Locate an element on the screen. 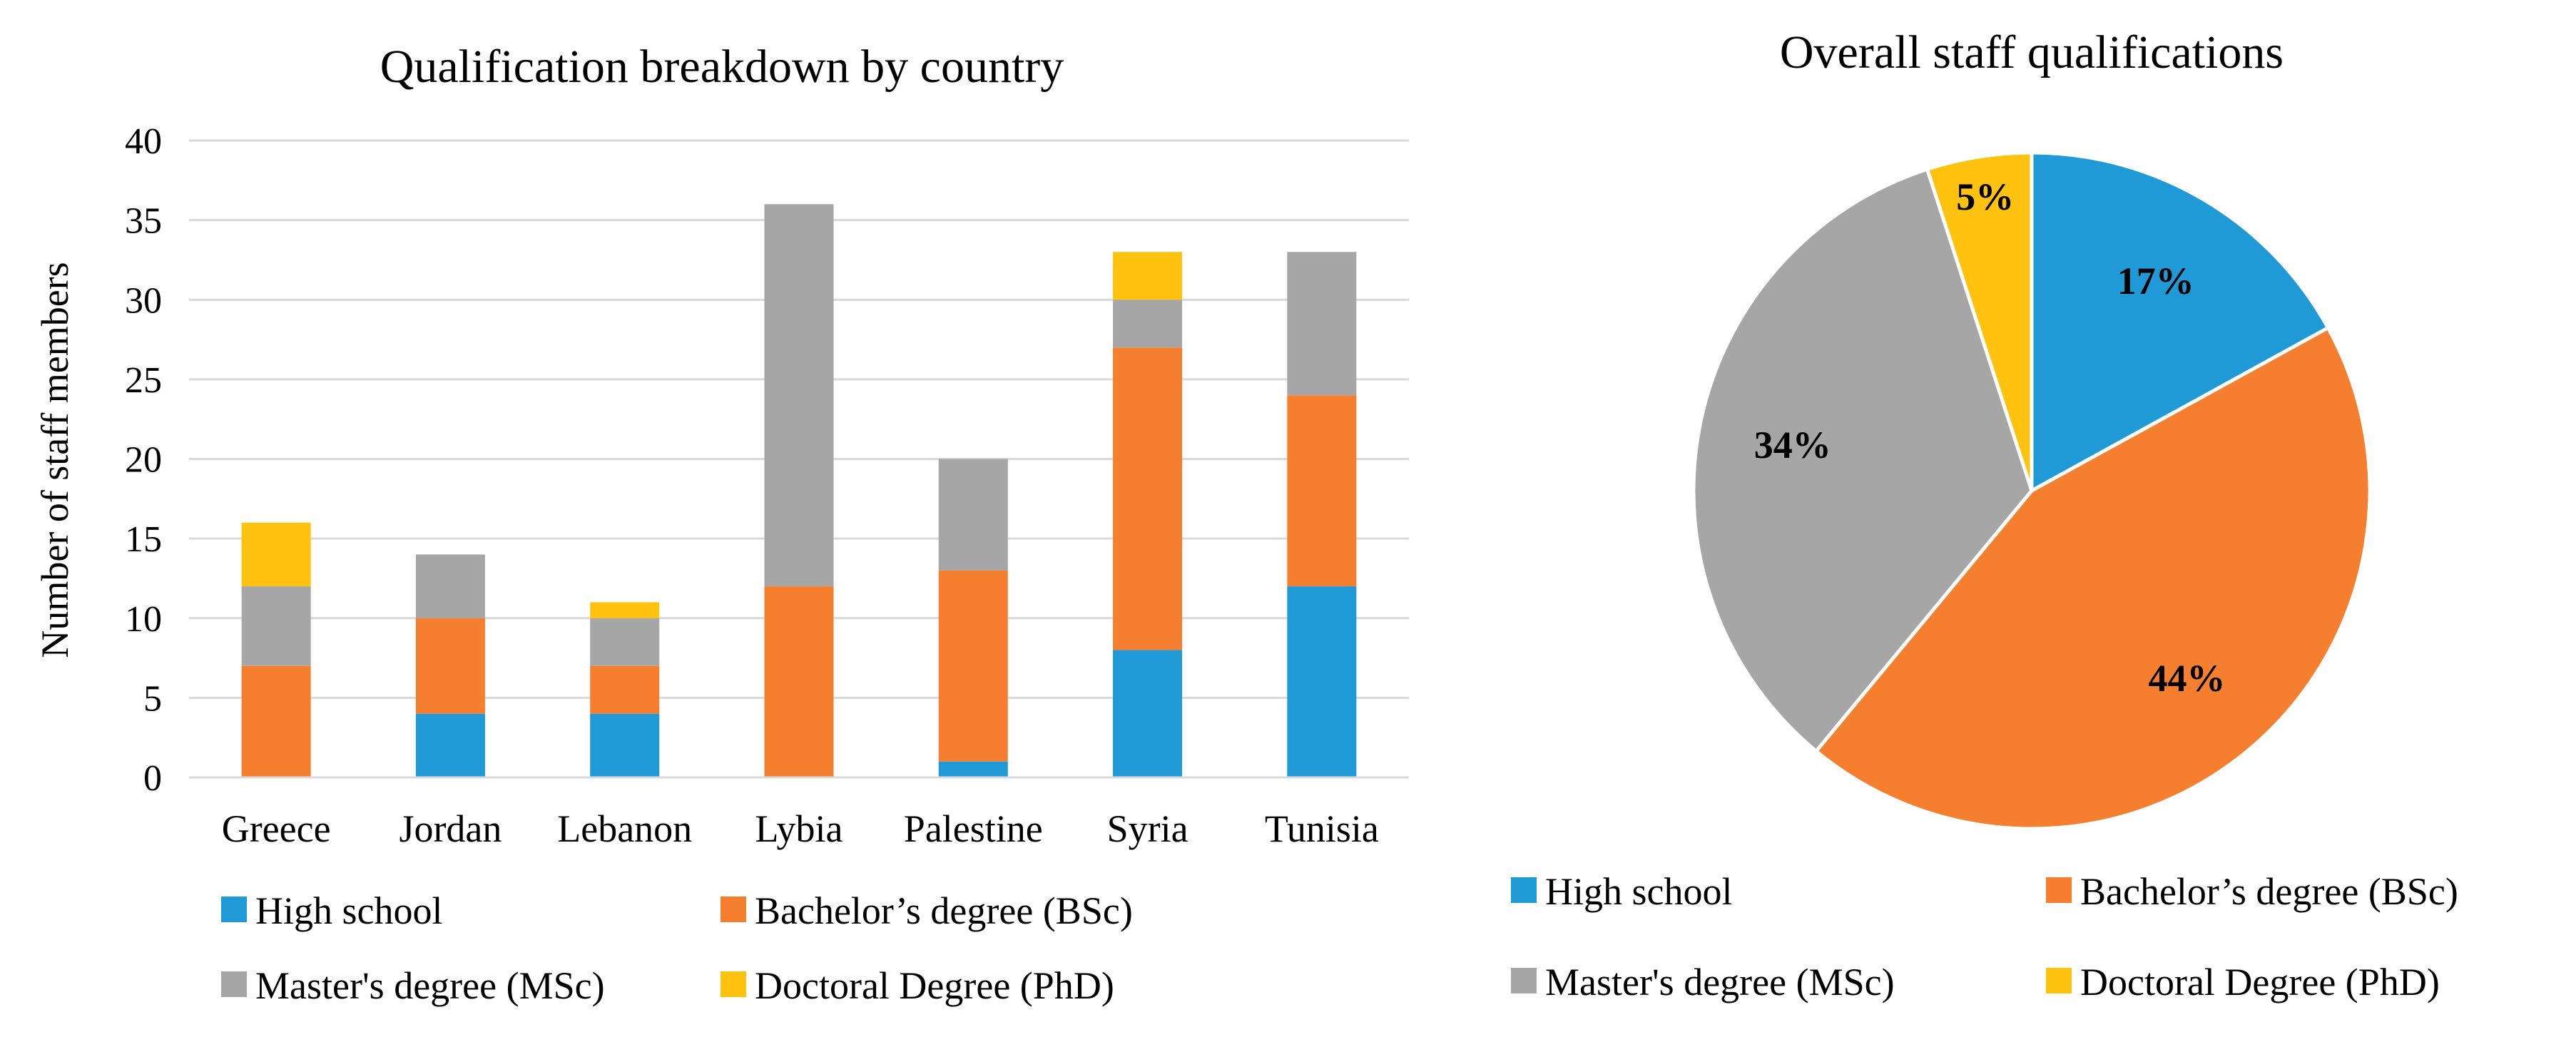  pie-data-label: 34% is located at coordinates (1792, 445).